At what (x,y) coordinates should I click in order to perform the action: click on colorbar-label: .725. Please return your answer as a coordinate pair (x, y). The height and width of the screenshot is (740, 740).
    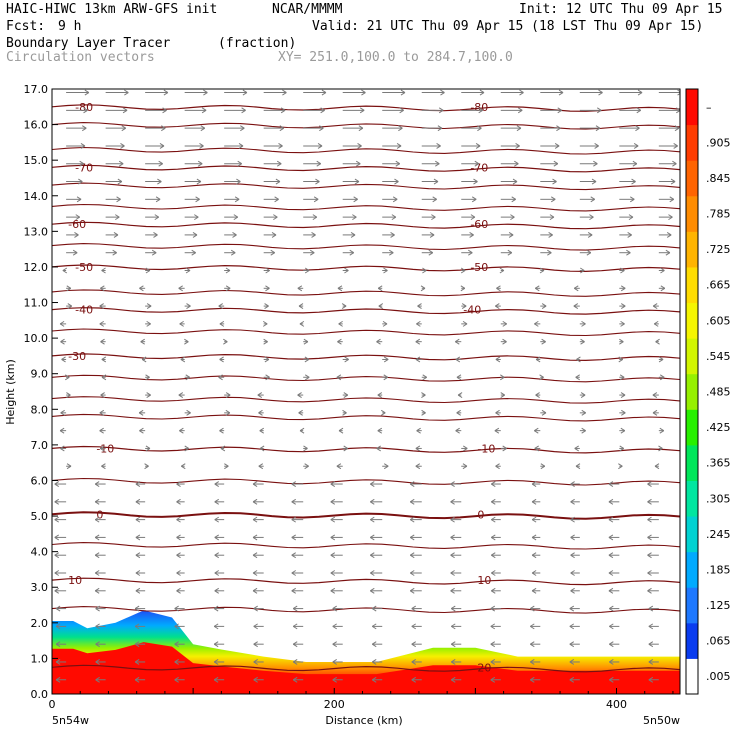
    Looking at the image, I should click on (718, 249).